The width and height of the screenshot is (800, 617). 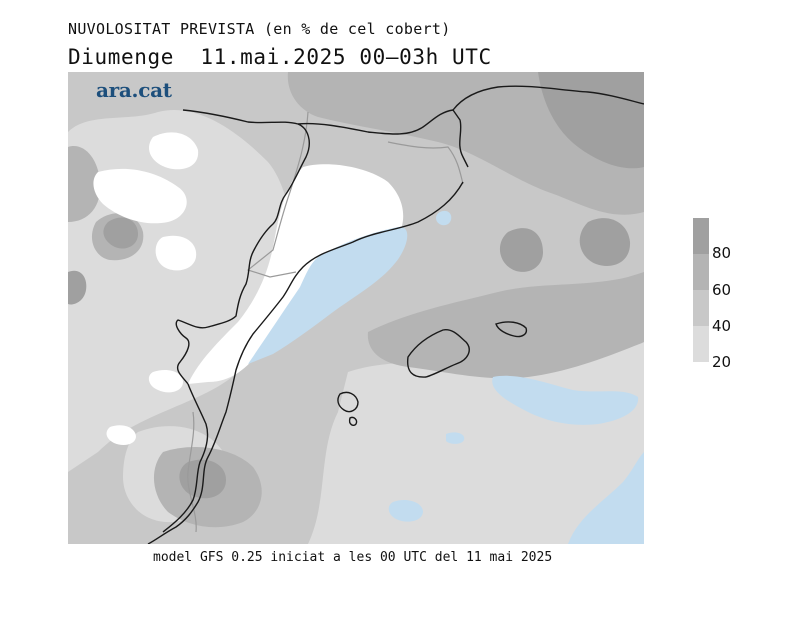 I want to click on clear-inland, so click(x=296, y=274).